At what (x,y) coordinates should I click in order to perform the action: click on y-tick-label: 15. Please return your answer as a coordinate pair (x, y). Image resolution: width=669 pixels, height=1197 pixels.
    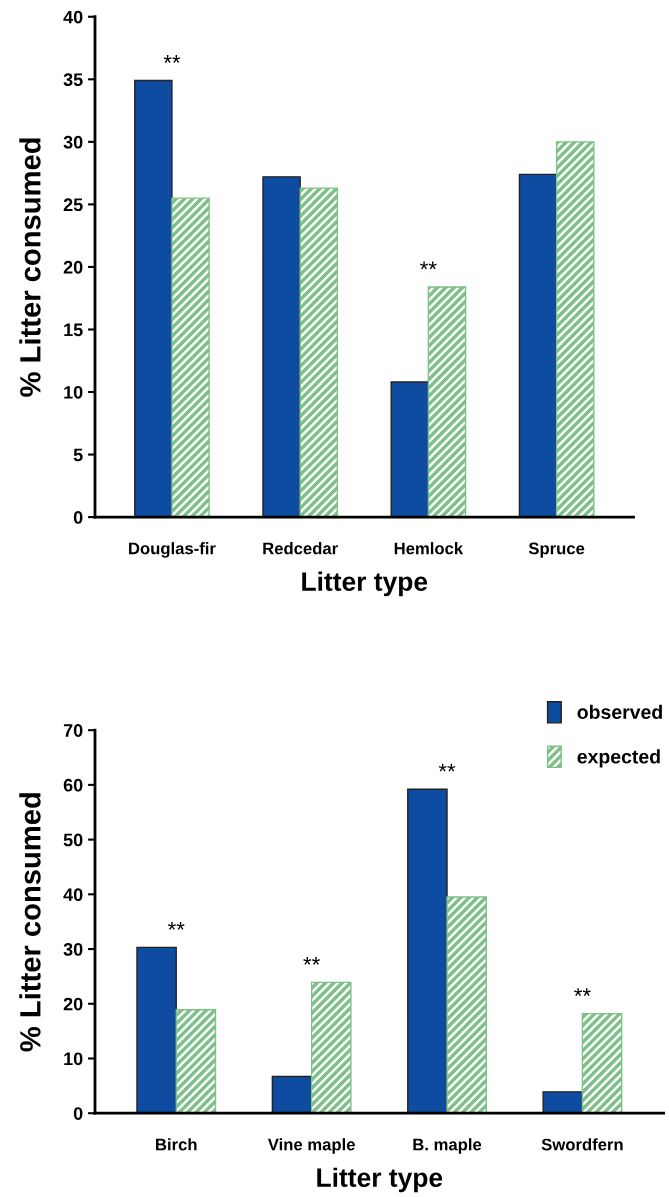
    Looking at the image, I should click on (73, 330).